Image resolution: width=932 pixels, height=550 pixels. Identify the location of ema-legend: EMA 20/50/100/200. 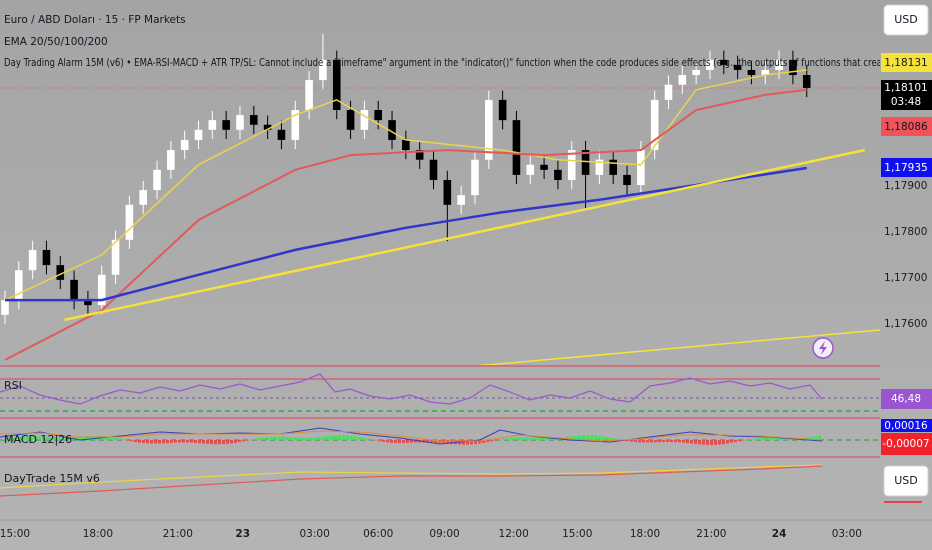
(56, 42).